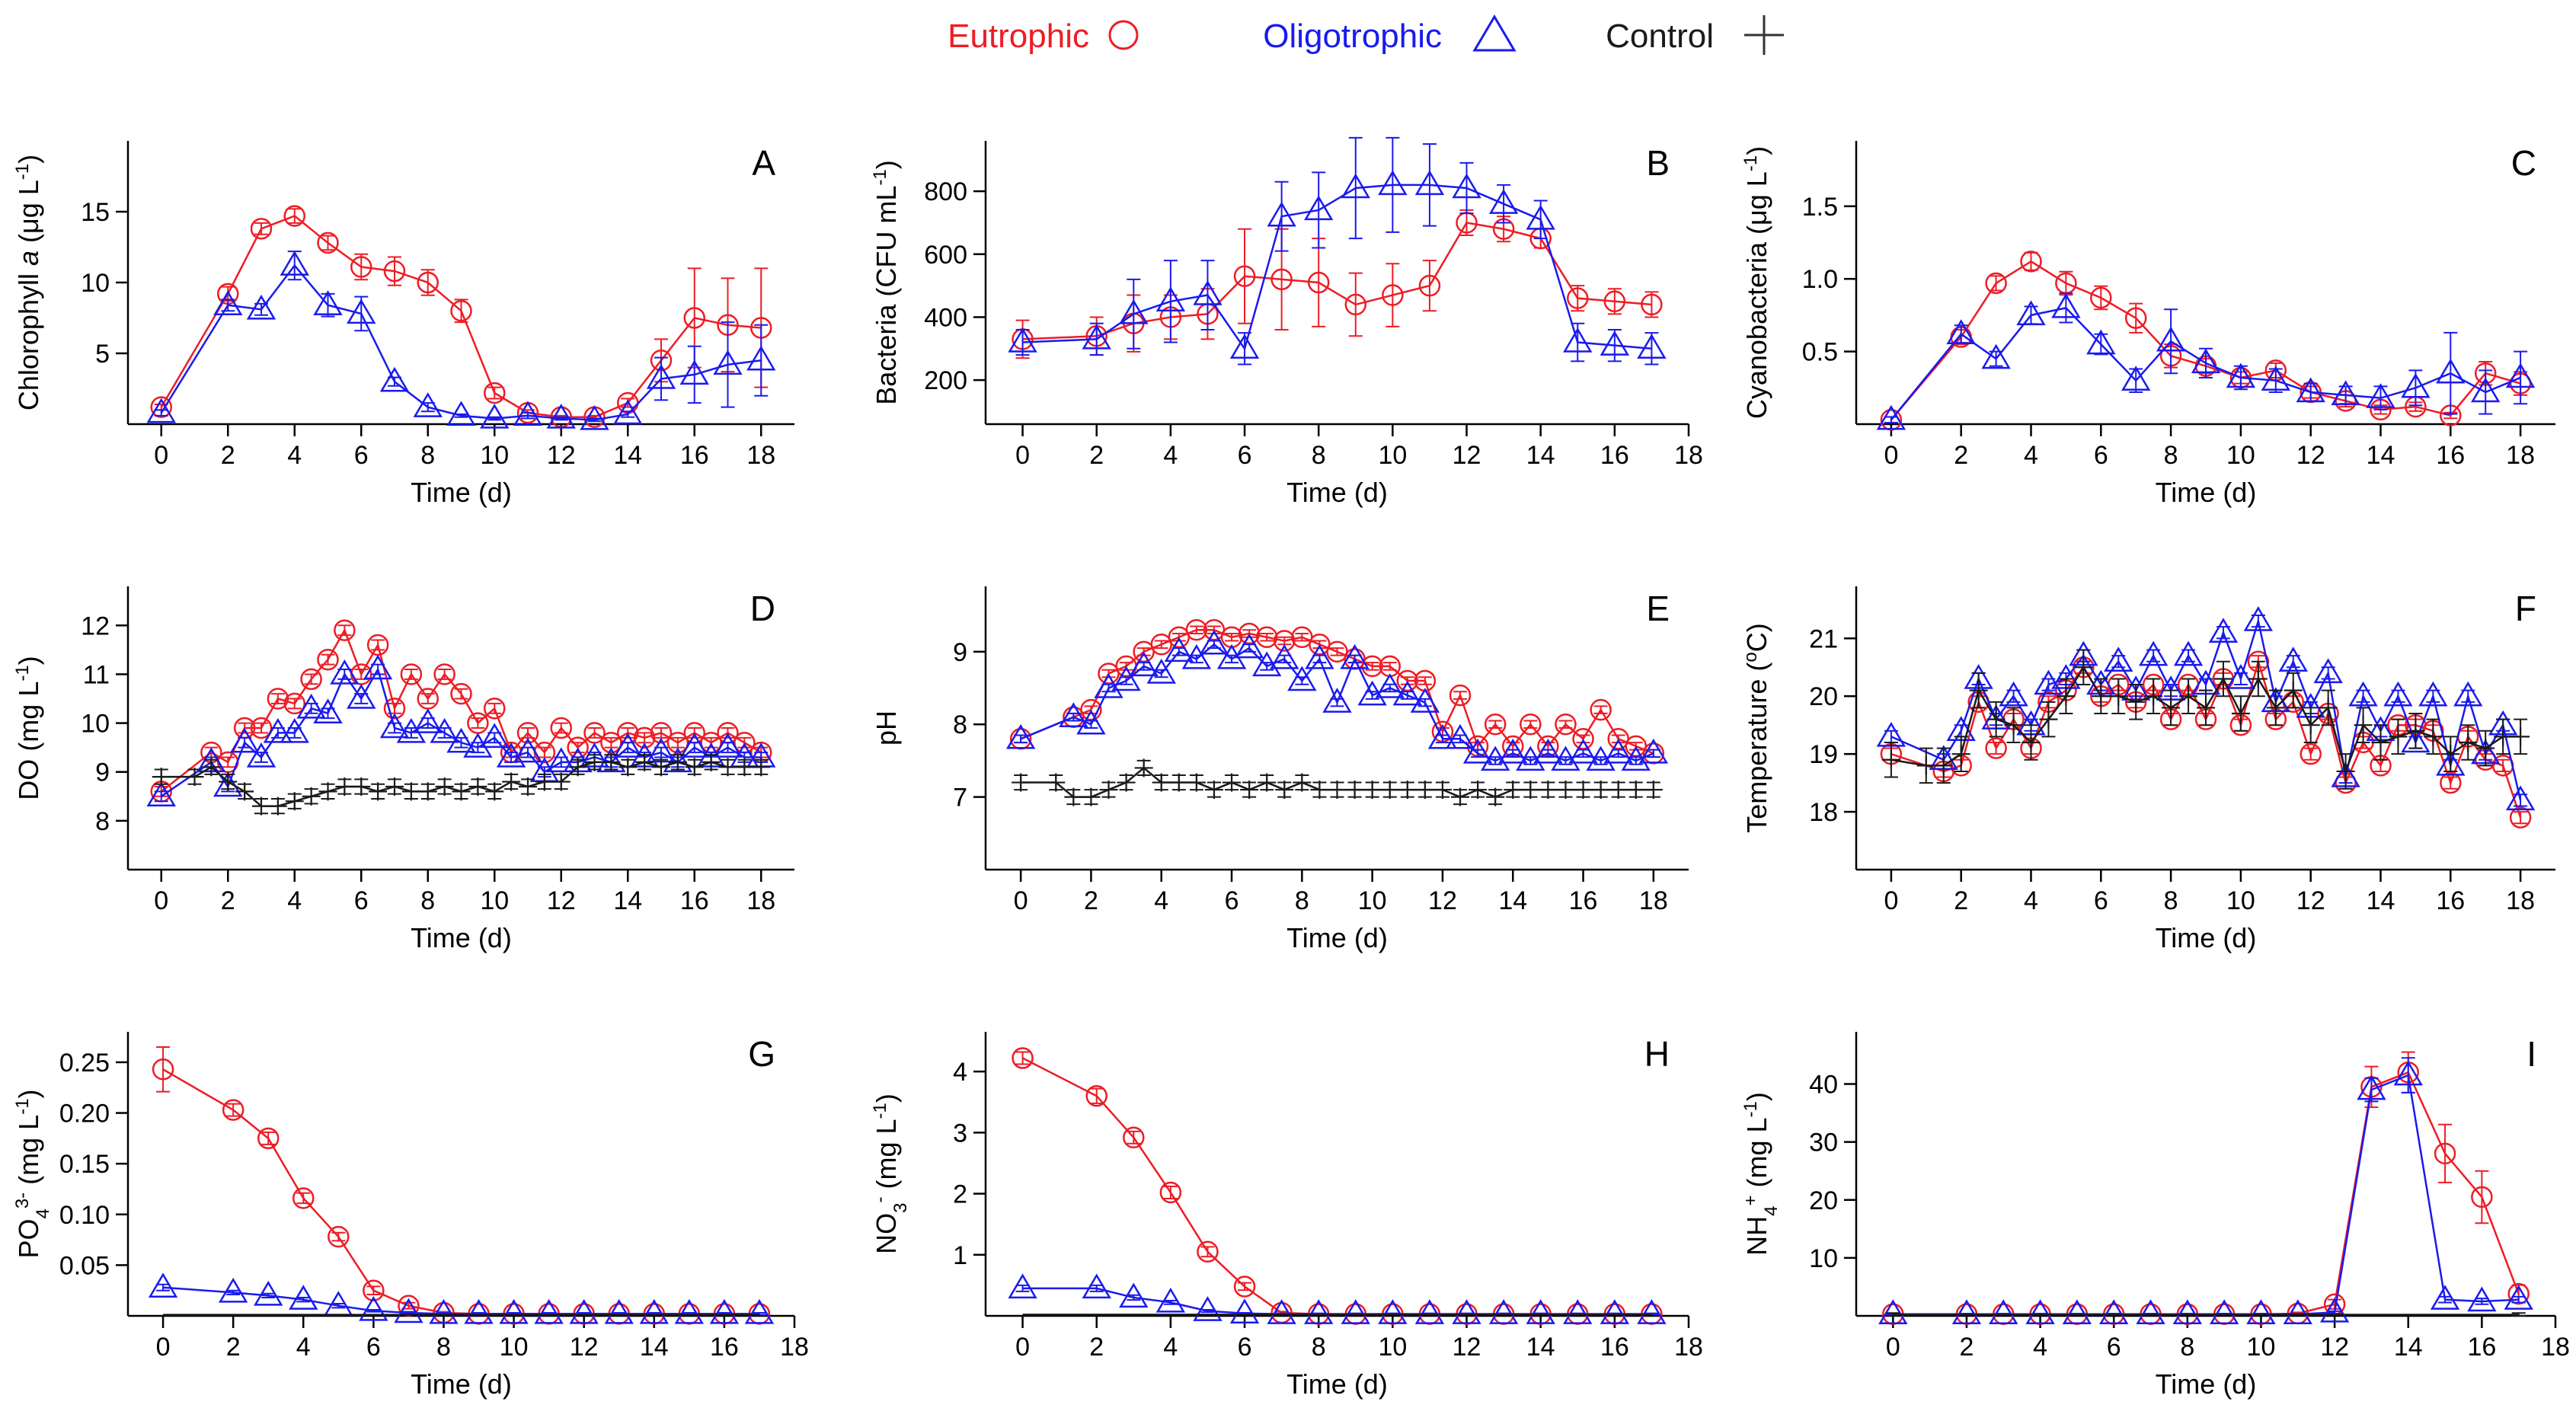 Image resolution: width=2576 pixels, height=1408 pixels. Describe the element at coordinates (1495, 33) in the screenshot. I see `legend-triangle-marker` at that location.